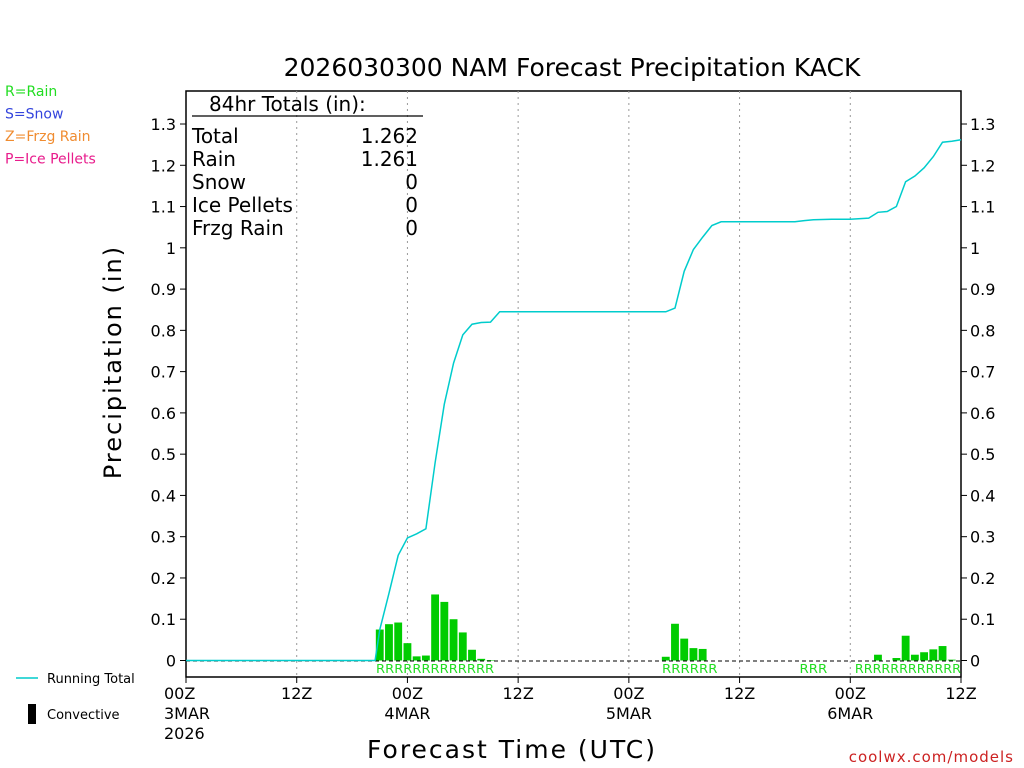  Describe the element at coordinates (215, 136) in the screenshot. I see `totals-label-0: Total` at that location.